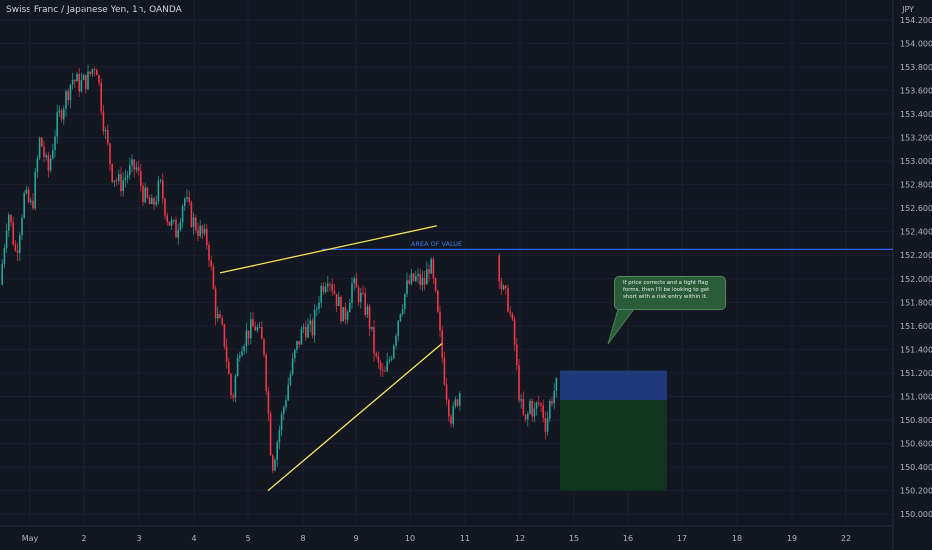 The image size is (932, 550). Describe the element at coordinates (792, 538) in the screenshot. I see `x-tick-label: 19` at that location.